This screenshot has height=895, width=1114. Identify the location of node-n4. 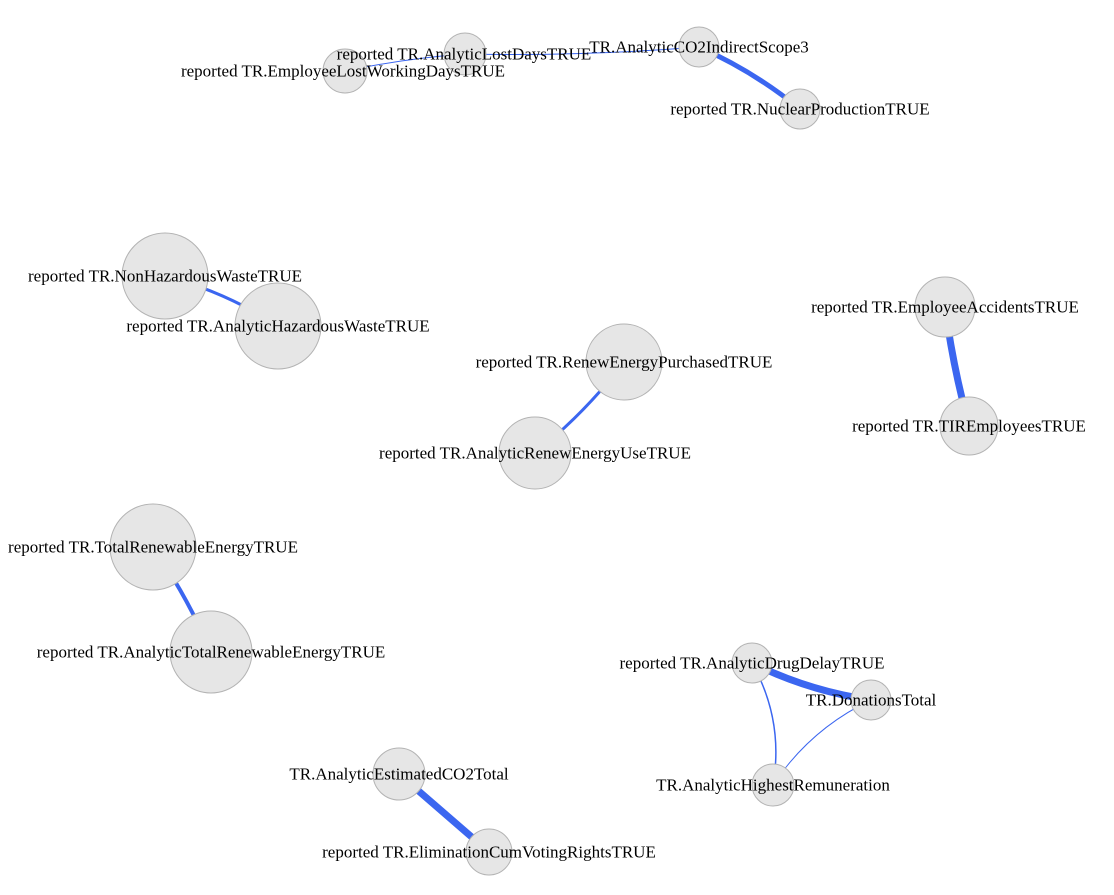
(800, 109).